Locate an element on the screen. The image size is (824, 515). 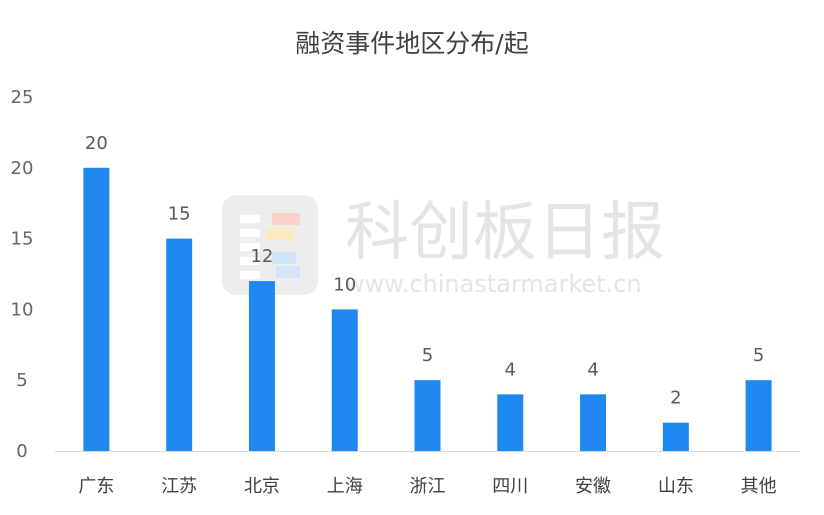
x-tick-label: 广东 is located at coordinates (96, 486).